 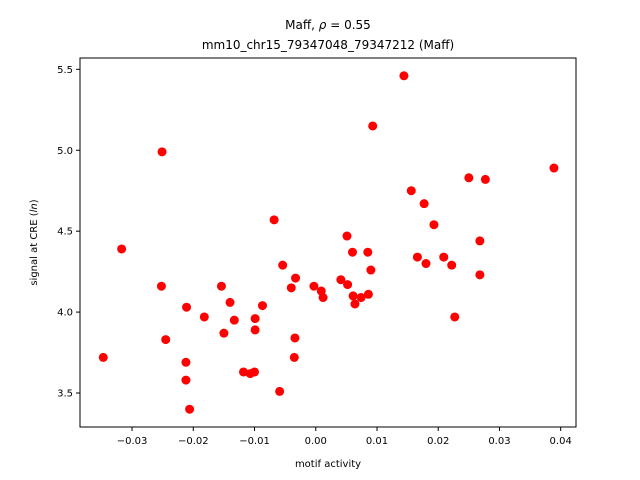 I want to click on y-tick-label: 4.0, so click(x=65, y=313).